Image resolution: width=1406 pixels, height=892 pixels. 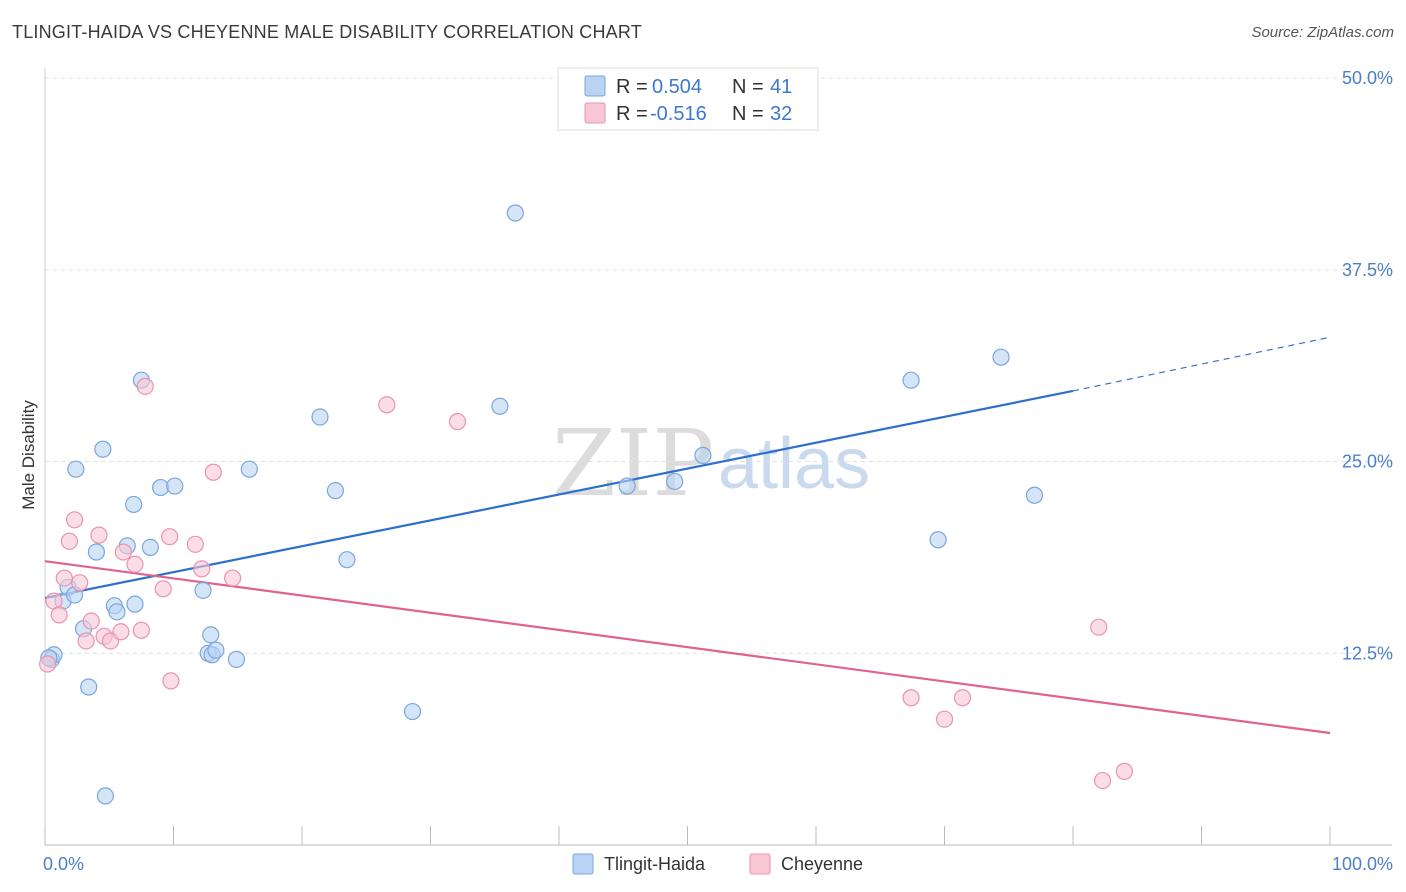 What do you see at coordinates (632, 87) in the screenshot?
I see `legend-r-label-1: R =` at bounding box center [632, 87].